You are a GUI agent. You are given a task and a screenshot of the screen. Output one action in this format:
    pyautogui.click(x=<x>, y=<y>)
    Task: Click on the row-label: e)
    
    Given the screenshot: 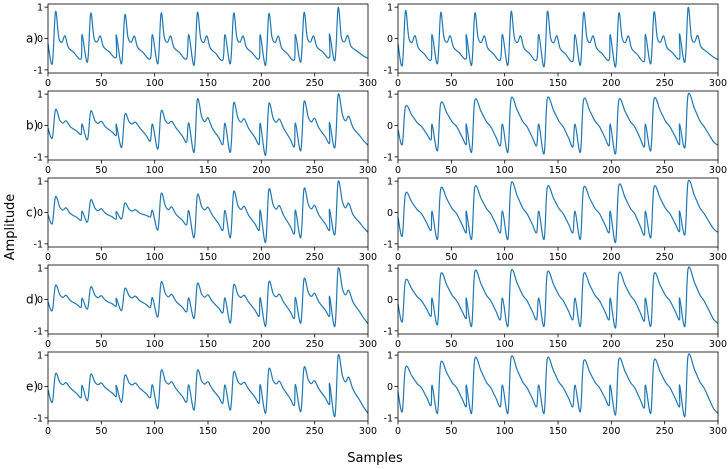 What is the action you would take?
    pyautogui.click(x=32, y=387)
    